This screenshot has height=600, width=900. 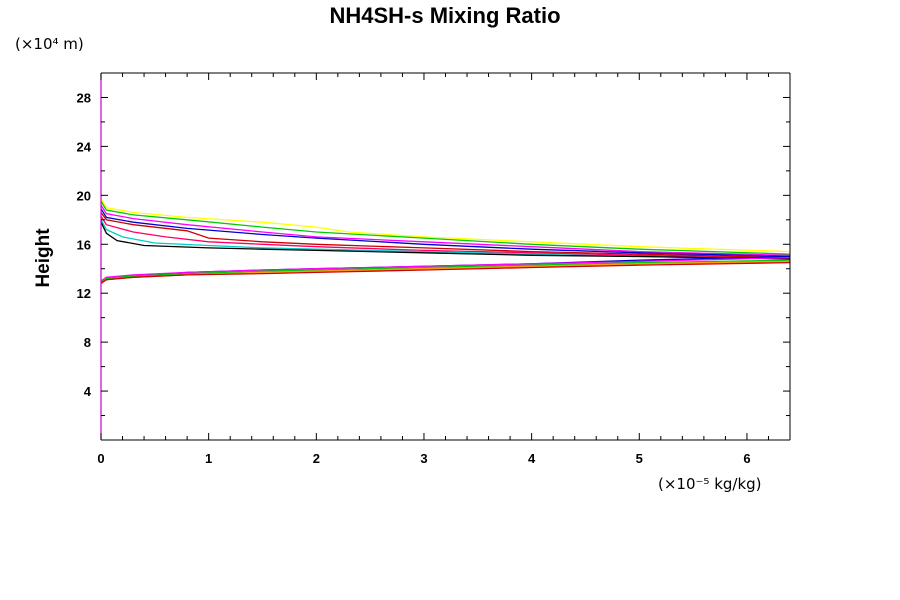 I want to click on x-tick-label: 5, so click(x=639, y=458).